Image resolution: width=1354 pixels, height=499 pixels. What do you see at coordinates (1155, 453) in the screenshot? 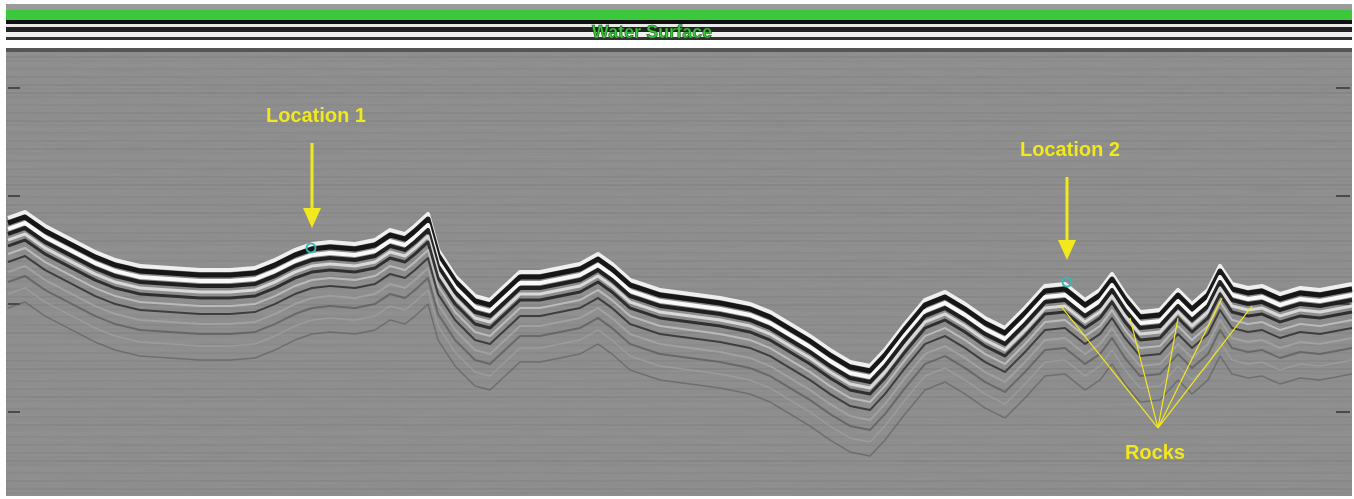
I see `rocks-label: Rocks` at bounding box center [1155, 453].